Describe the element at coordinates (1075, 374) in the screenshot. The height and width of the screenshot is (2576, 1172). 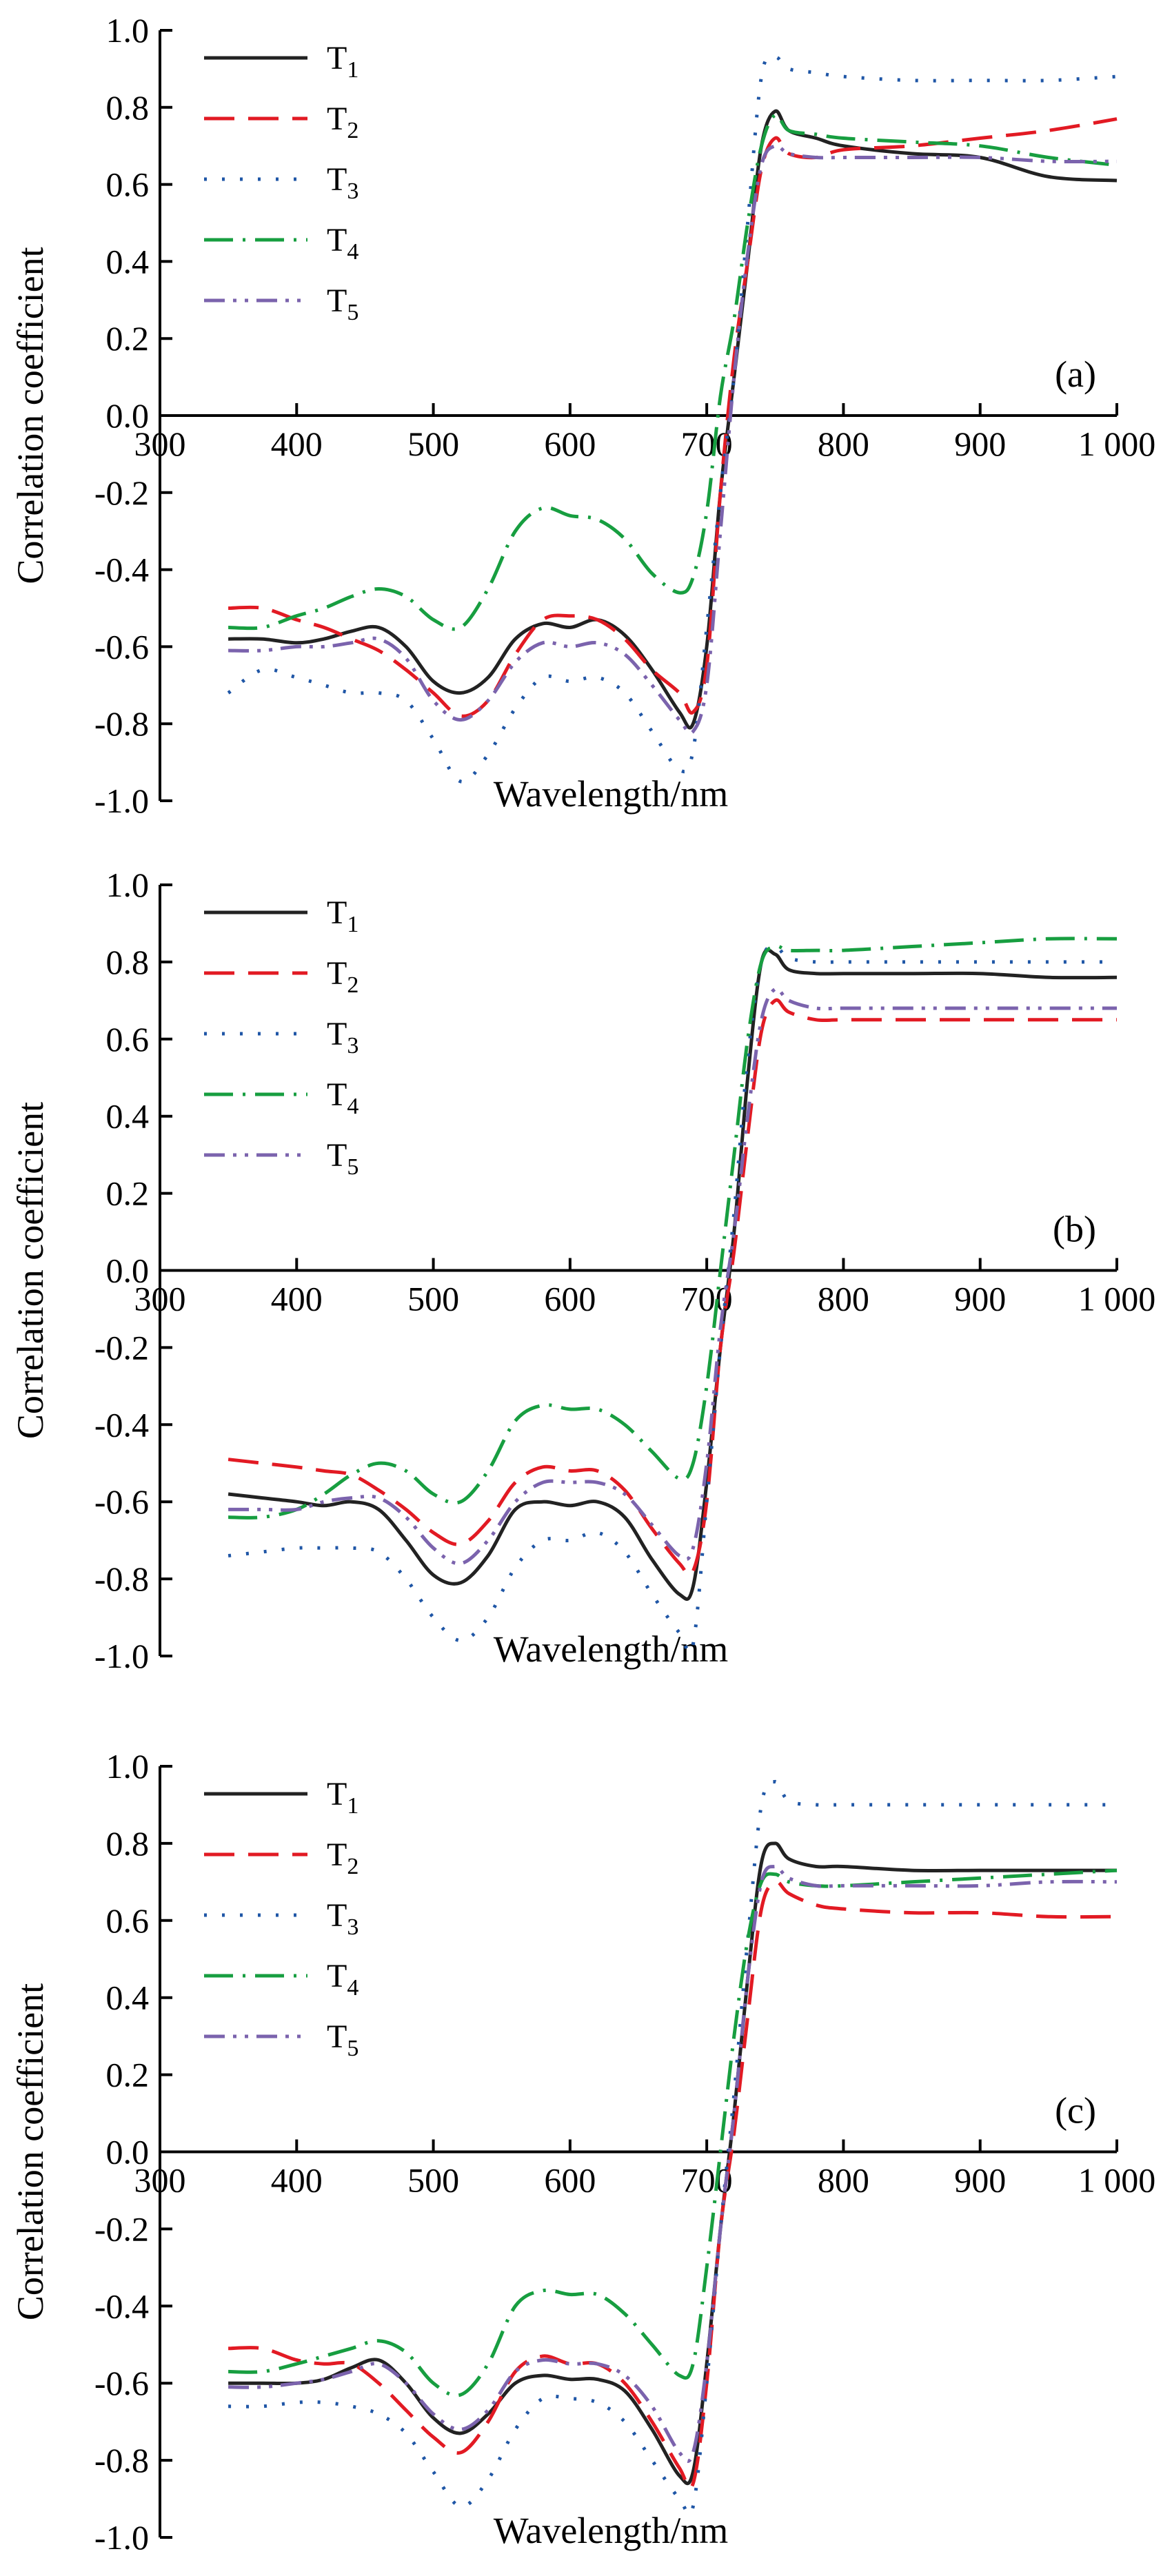
I see `panel-label: (a)` at that location.